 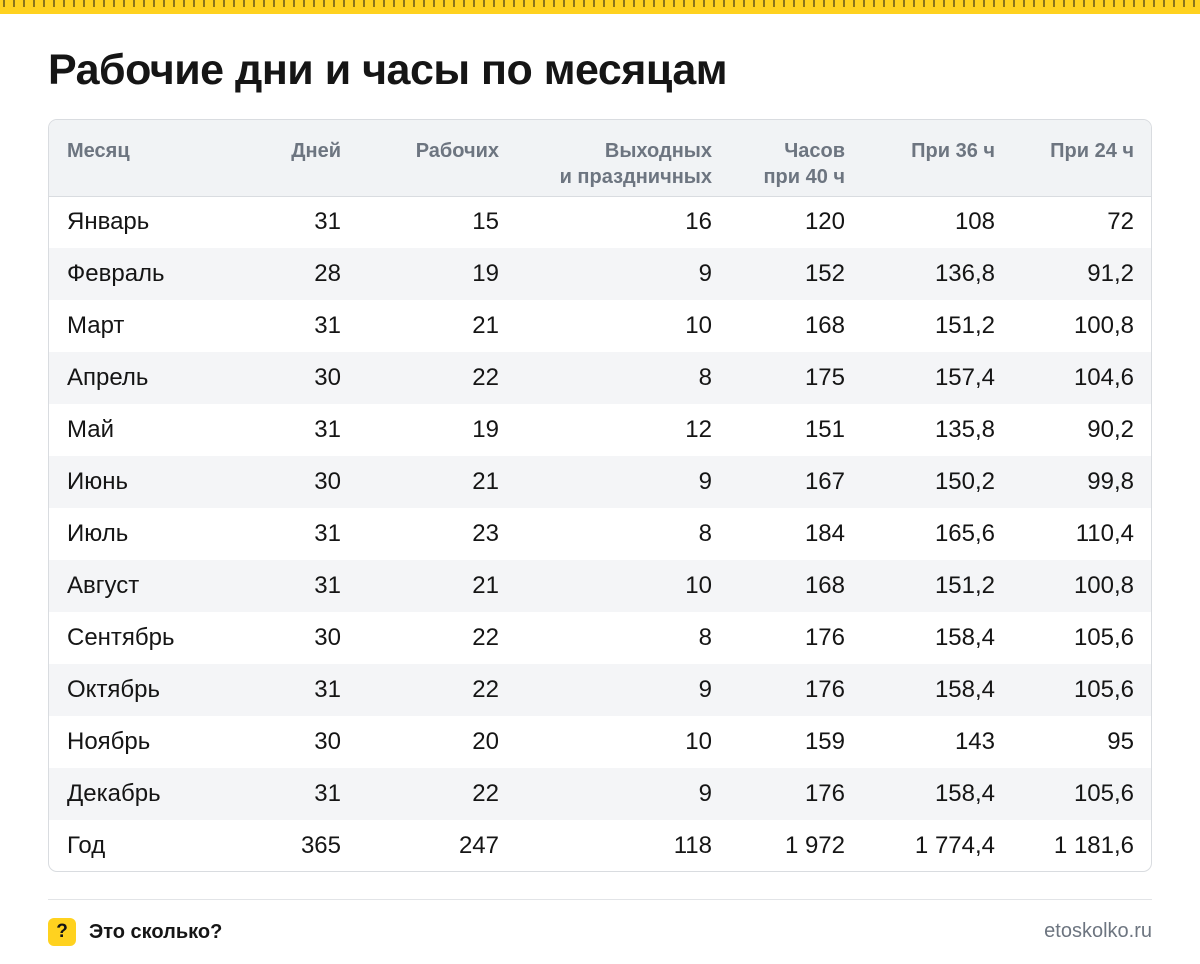 What do you see at coordinates (698, 222) in the screenshot?
I see `cell-off: 16` at bounding box center [698, 222].